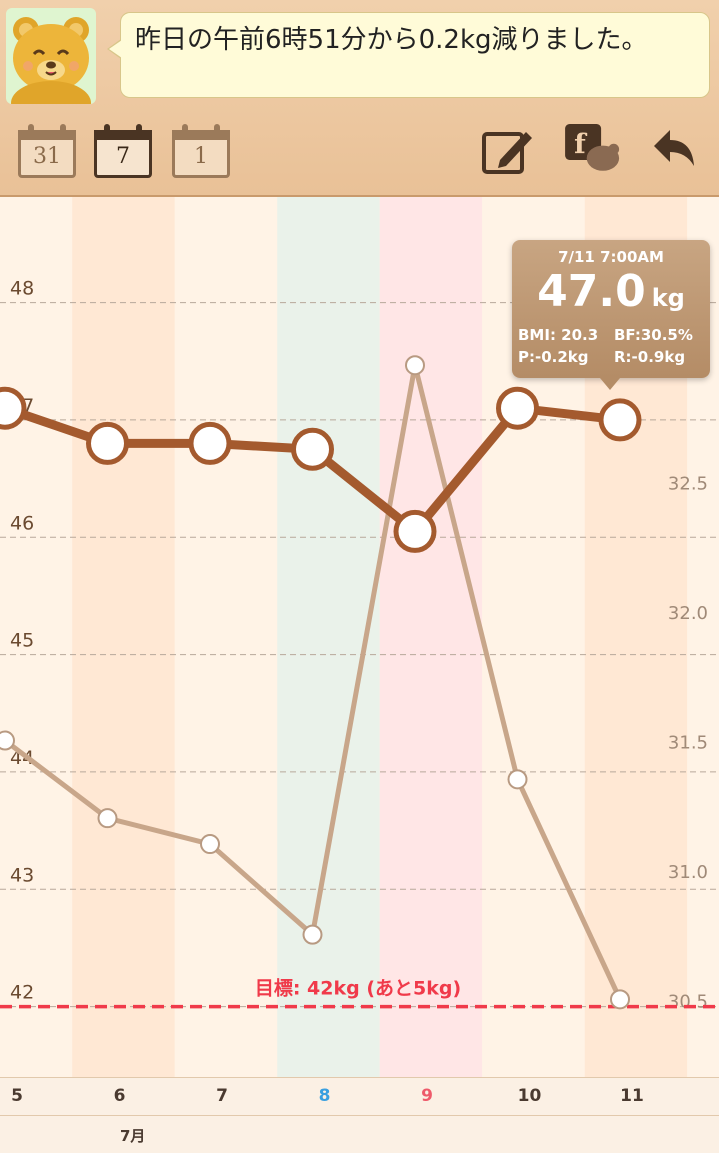  What do you see at coordinates (593, 151) in the screenshot?
I see `share-facebook-twitter-icon: f` at bounding box center [593, 151].